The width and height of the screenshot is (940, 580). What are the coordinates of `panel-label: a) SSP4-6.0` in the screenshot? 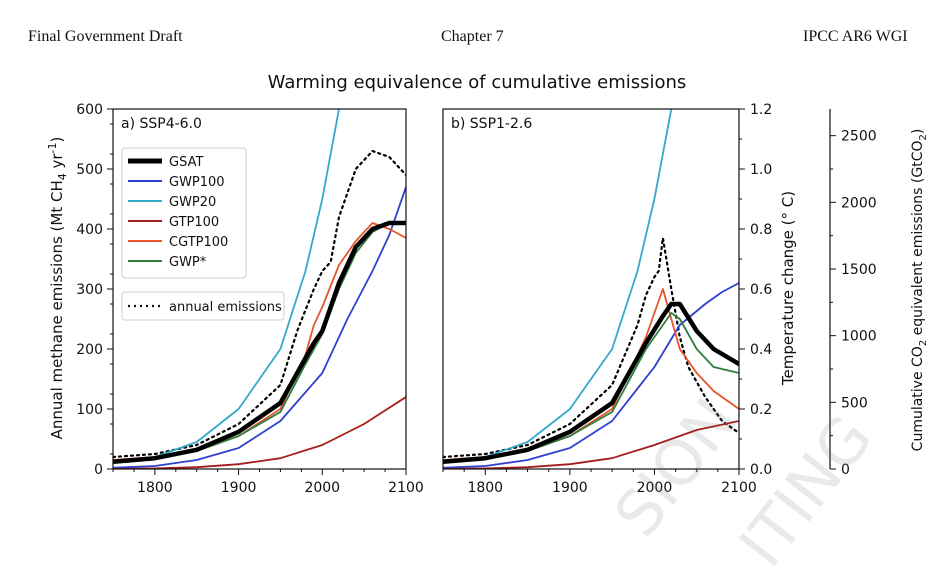 It's located at (161, 124).